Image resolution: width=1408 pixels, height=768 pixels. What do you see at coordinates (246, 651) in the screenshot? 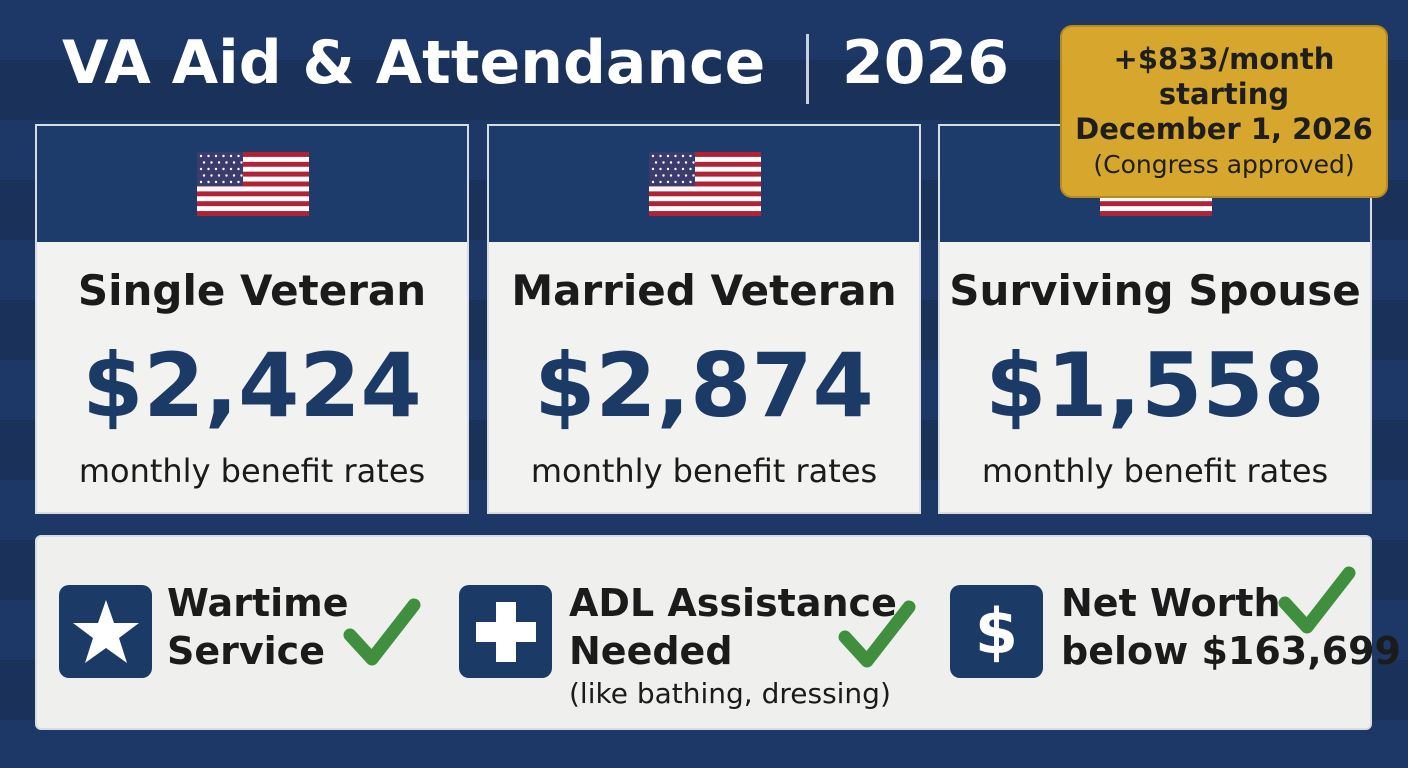
I see `requirement-text: Service` at bounding box center [246, 651].